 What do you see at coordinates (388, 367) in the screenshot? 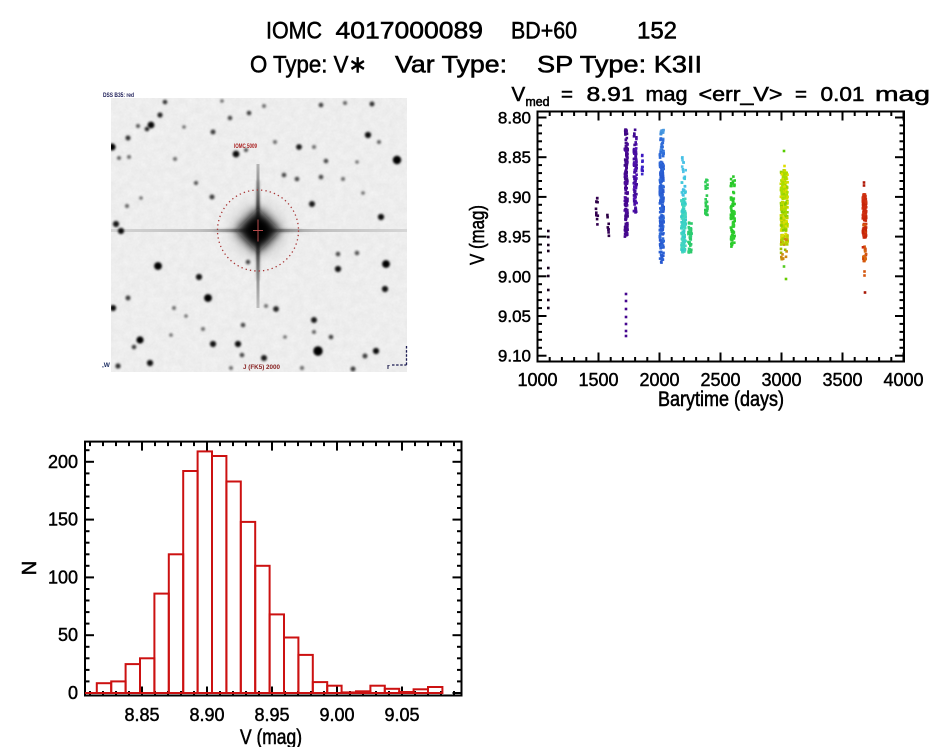
I see `svg-text: r` at bounding box center [388, 367].